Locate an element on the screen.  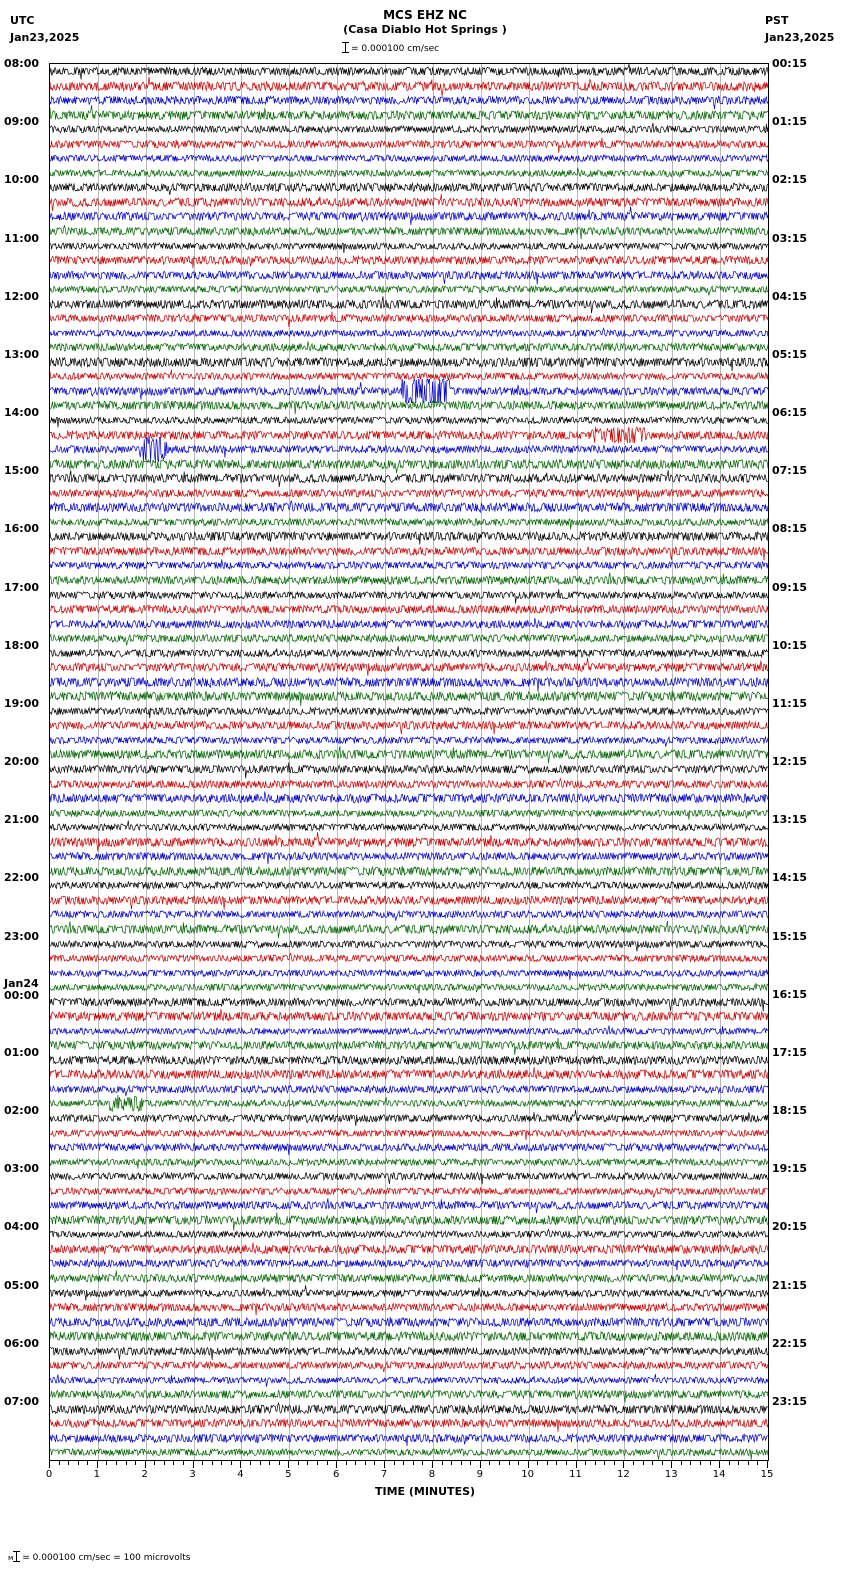
y-axis-label-right: 21:15 is located at coordinates (790, 1285).